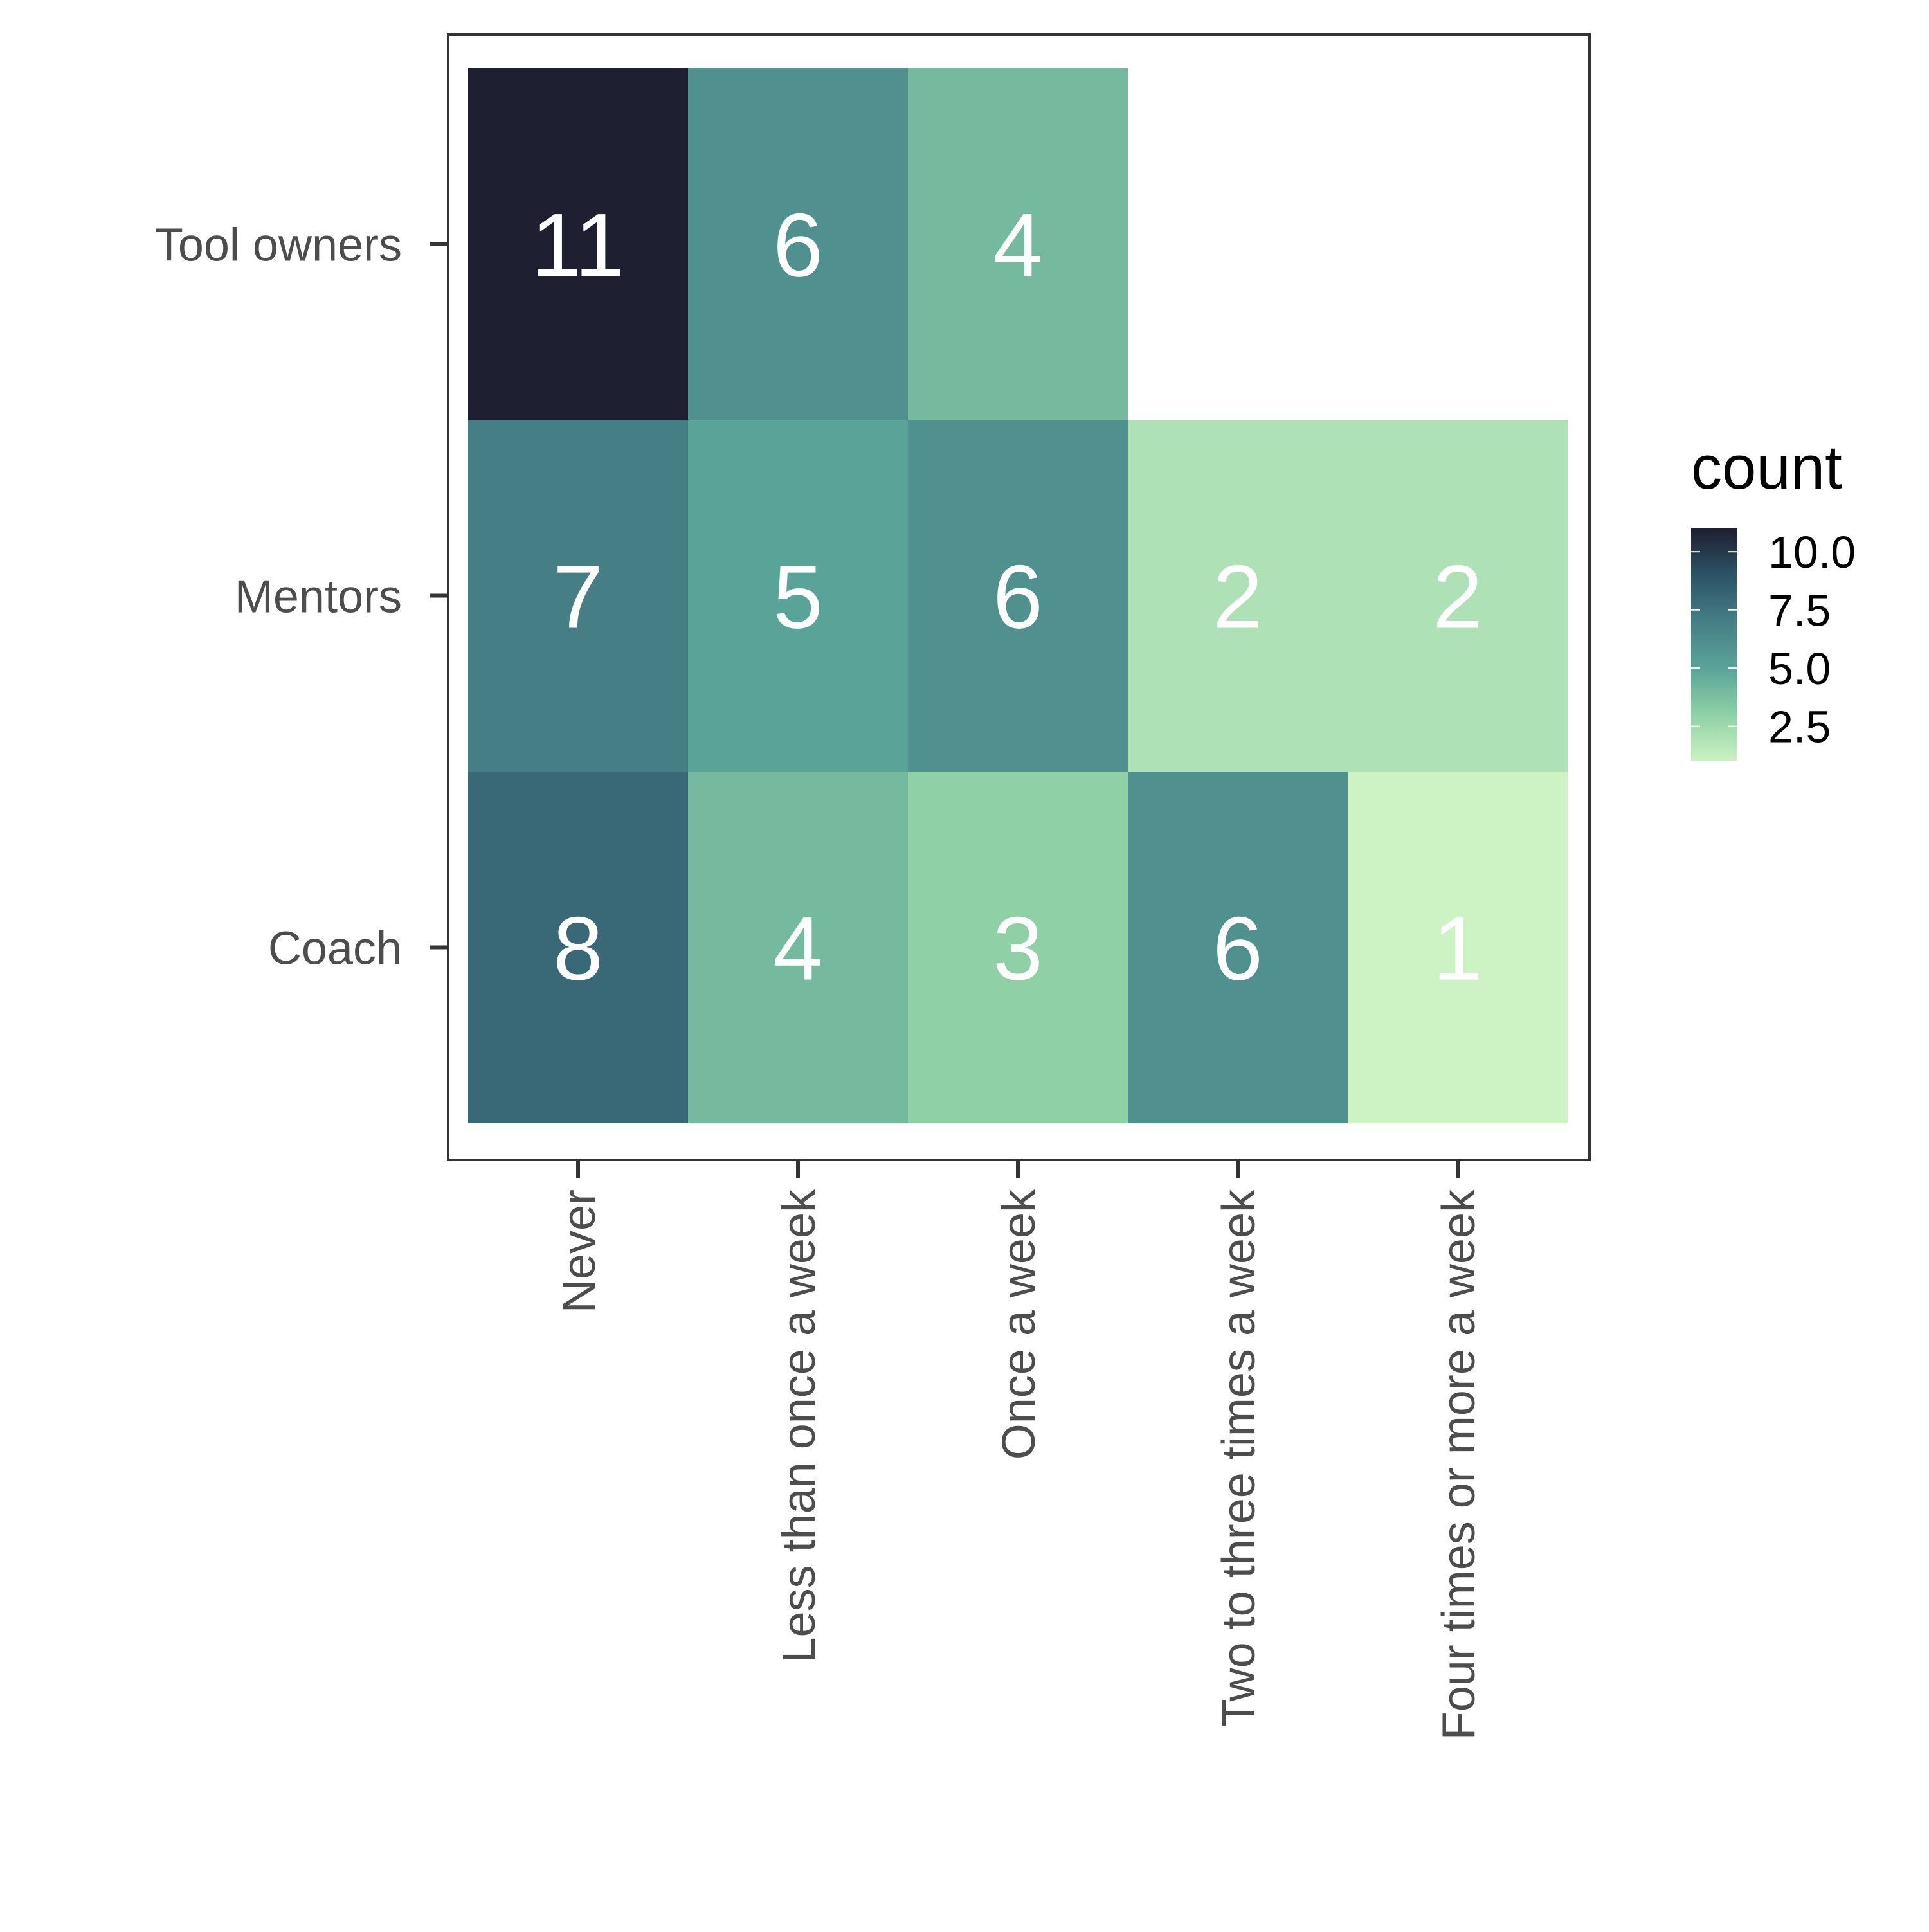 This screenshot has width=1929, height=1932. What do you see at coordinates (1019, 1324) in the screenshot?
I see `x-tick-label: Once a week` at bounding box center [1019, 1324].